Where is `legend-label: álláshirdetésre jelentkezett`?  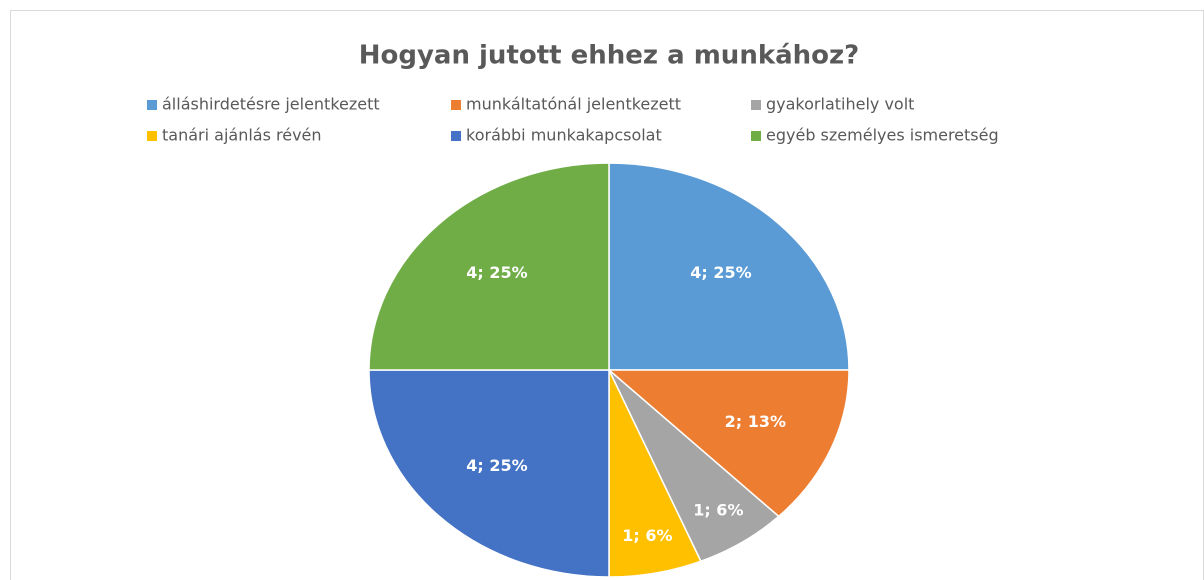 legend-label: álláshirdetésre jelentkezett is located at coordinates (271, 104).